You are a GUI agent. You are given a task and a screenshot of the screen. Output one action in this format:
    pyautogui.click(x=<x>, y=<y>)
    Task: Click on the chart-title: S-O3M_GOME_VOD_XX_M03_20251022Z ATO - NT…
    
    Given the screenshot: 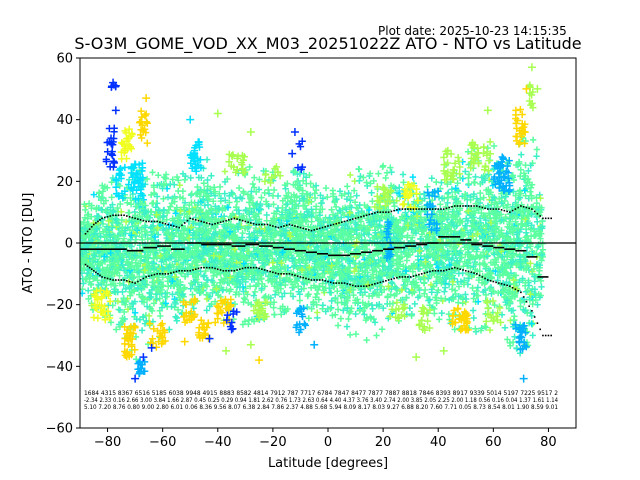 What is the action you would take?
    pyautogui.click(x=327, y=44)
    